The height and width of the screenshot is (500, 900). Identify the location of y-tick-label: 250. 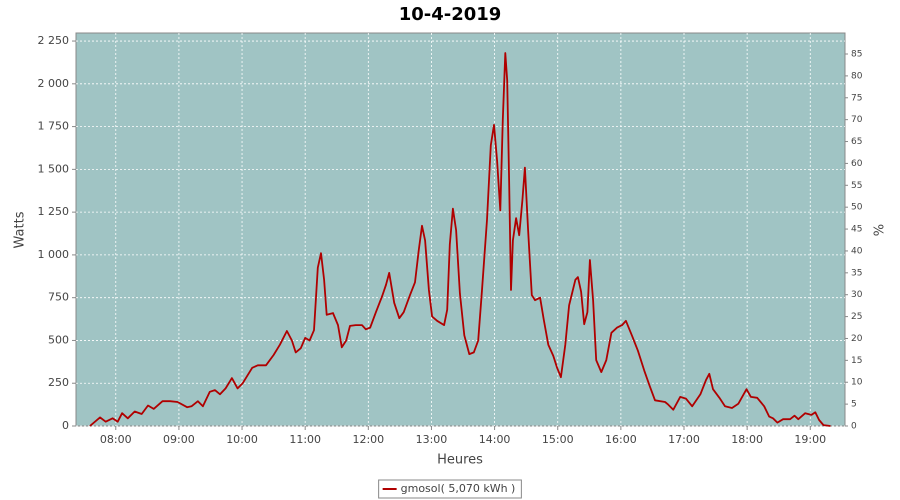
(58, 382).